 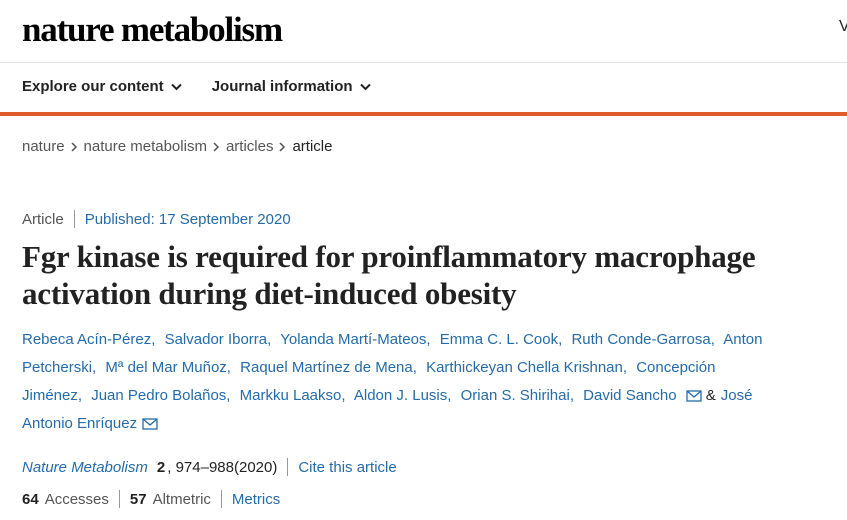 What do you see at coordinates (138, 499) in the screenshot?
I see `altmetric-count: 57` at bounding box center [138, 499].